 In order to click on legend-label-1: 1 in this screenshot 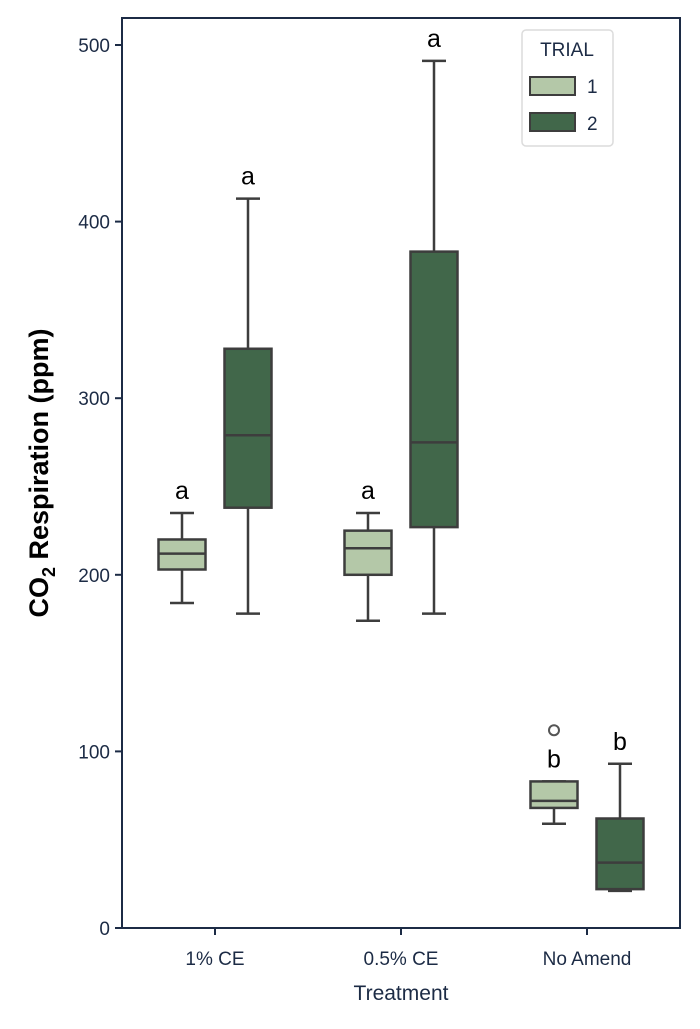, I will do `click(592, 87)`.